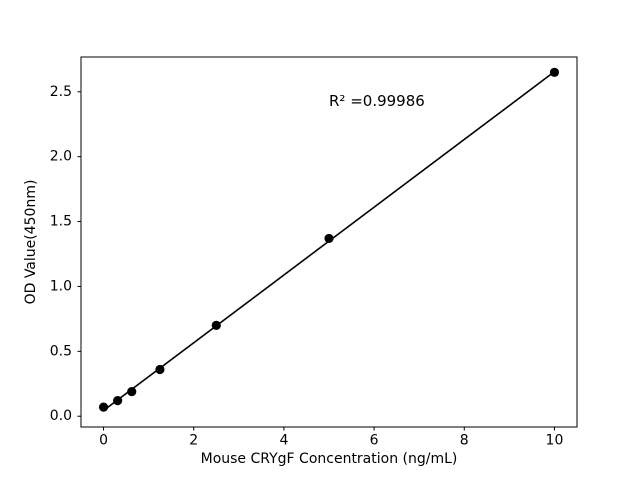 The width and height of the screenshot is (640, 480). I want to click on x-axis-label: Mouse CRYgF Concentration (ng/mL), so click(329, 459).